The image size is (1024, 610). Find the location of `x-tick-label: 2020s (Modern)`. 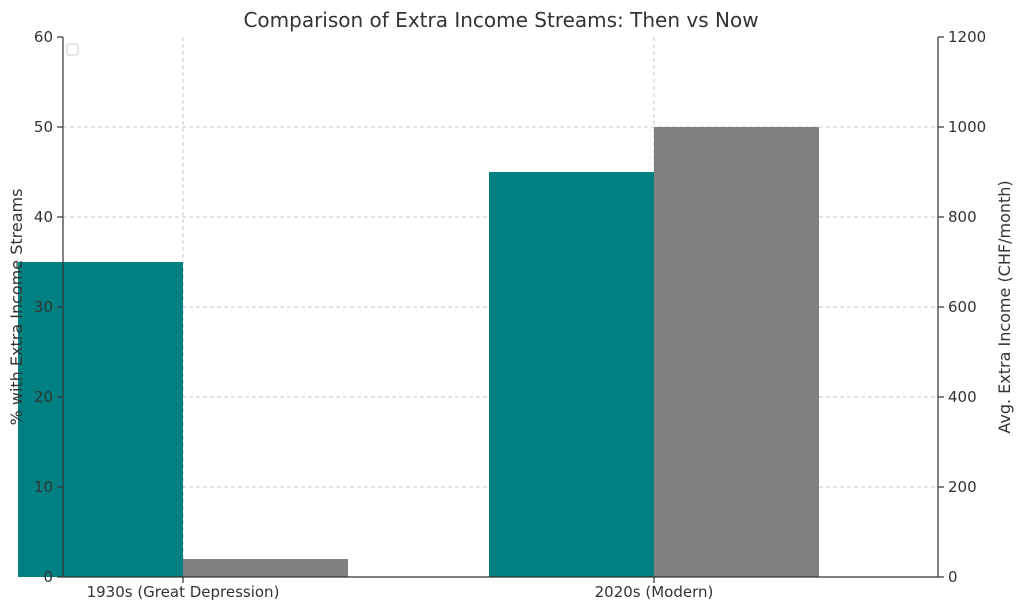

x-tick-label: 2020s (Modern) is located at coordinates (654, 592).